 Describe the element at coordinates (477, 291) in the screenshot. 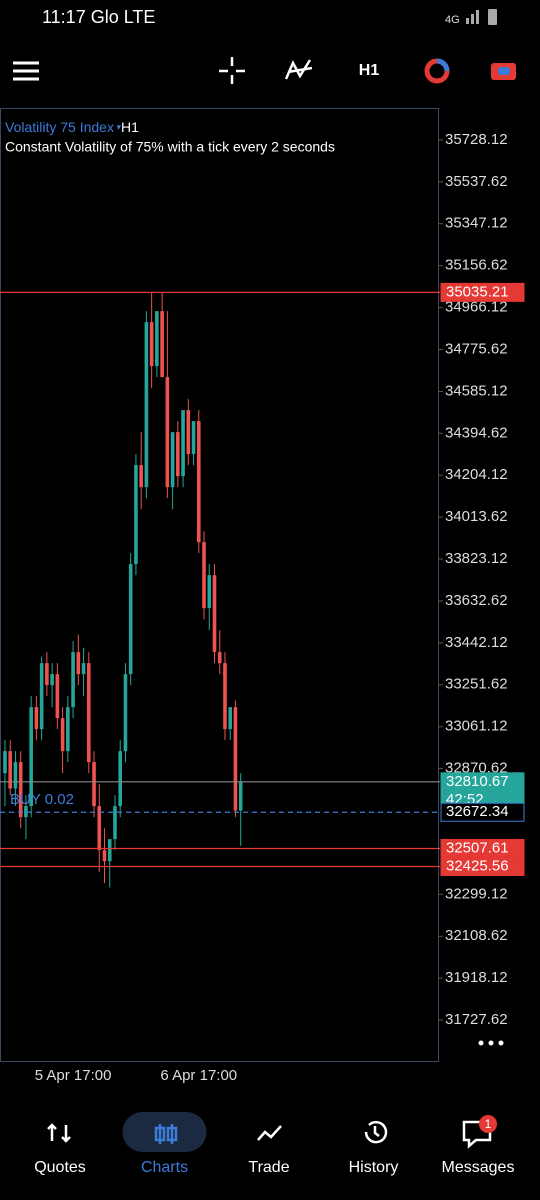

I see `price-level-label: 35035.21` at that location.